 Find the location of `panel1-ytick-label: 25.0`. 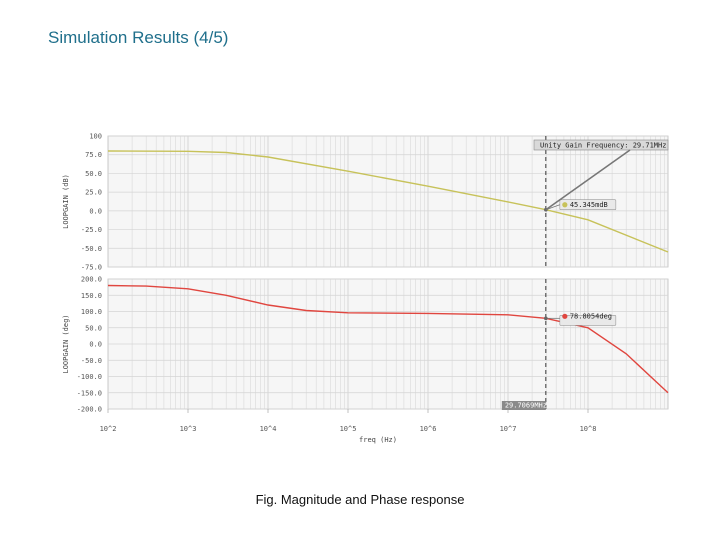

panel1-ytick-label: 25.0 is located at coordinates (93, 193).